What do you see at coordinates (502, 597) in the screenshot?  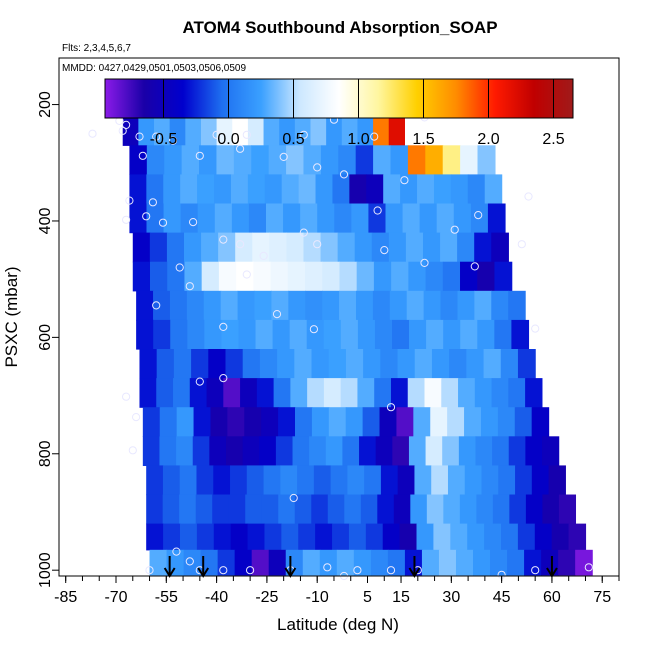 I see `x-tick-label: 45` at bounding box center [502, 597].